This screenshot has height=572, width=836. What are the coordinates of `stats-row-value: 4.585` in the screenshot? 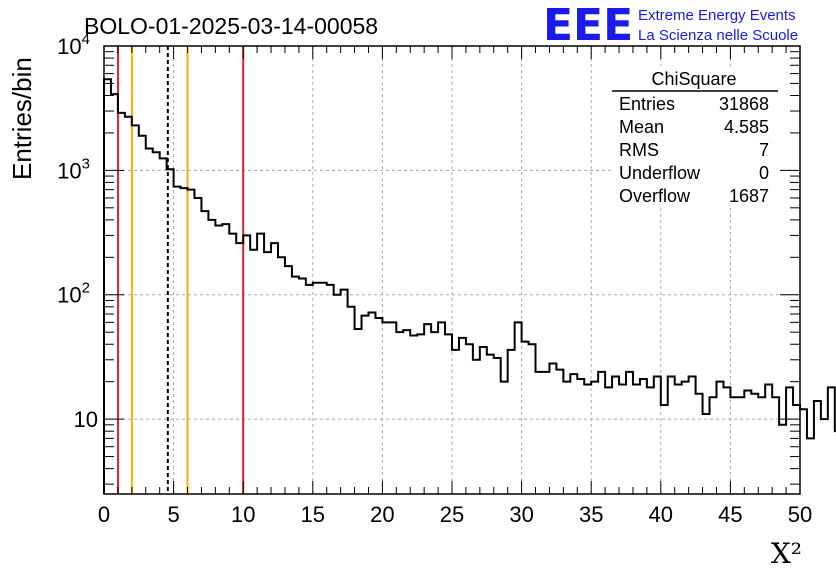 It's located at (746, 127).